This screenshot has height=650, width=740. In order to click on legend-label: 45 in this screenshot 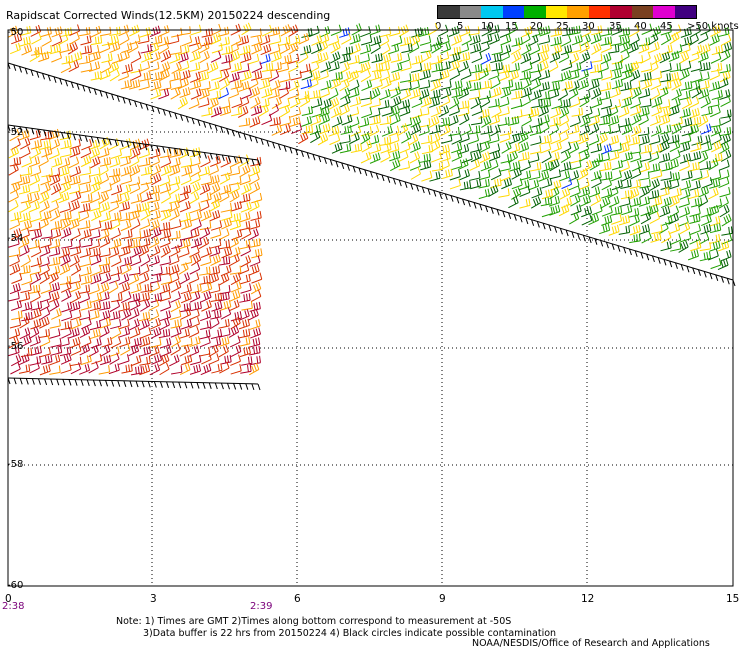, I will do `click(666, 26)`.